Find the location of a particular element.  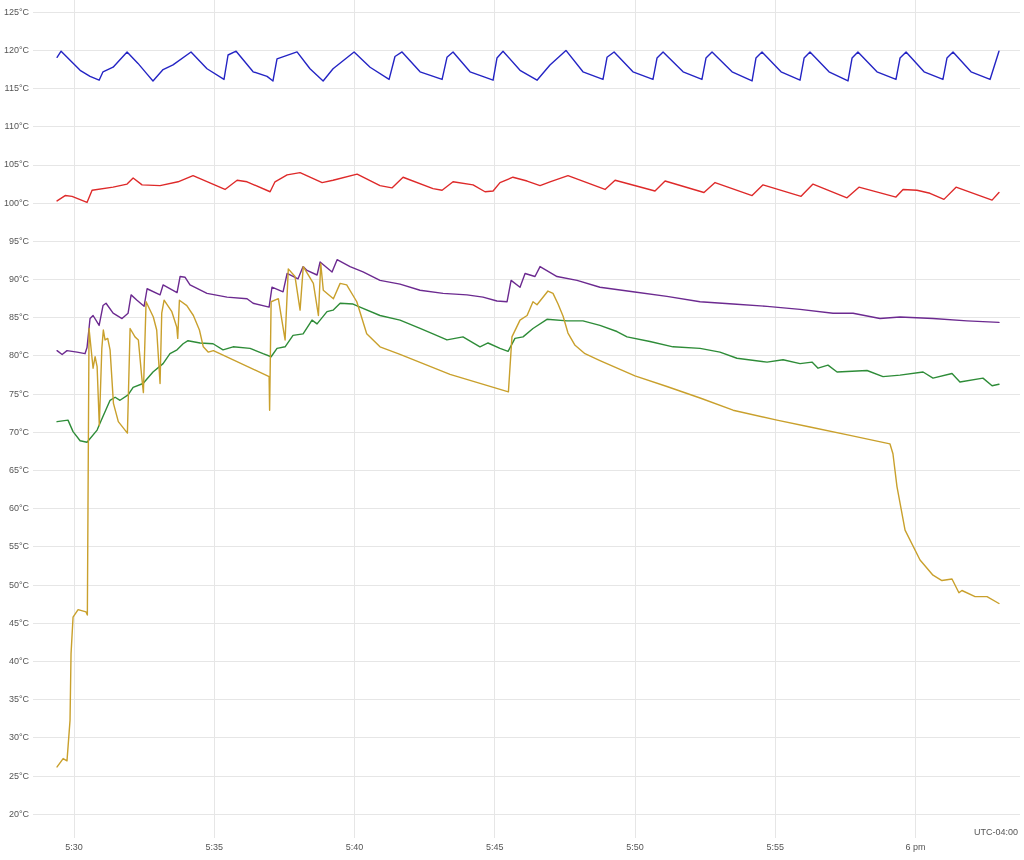

y-tick-label: 50°C is located at coordinates (19, 584).